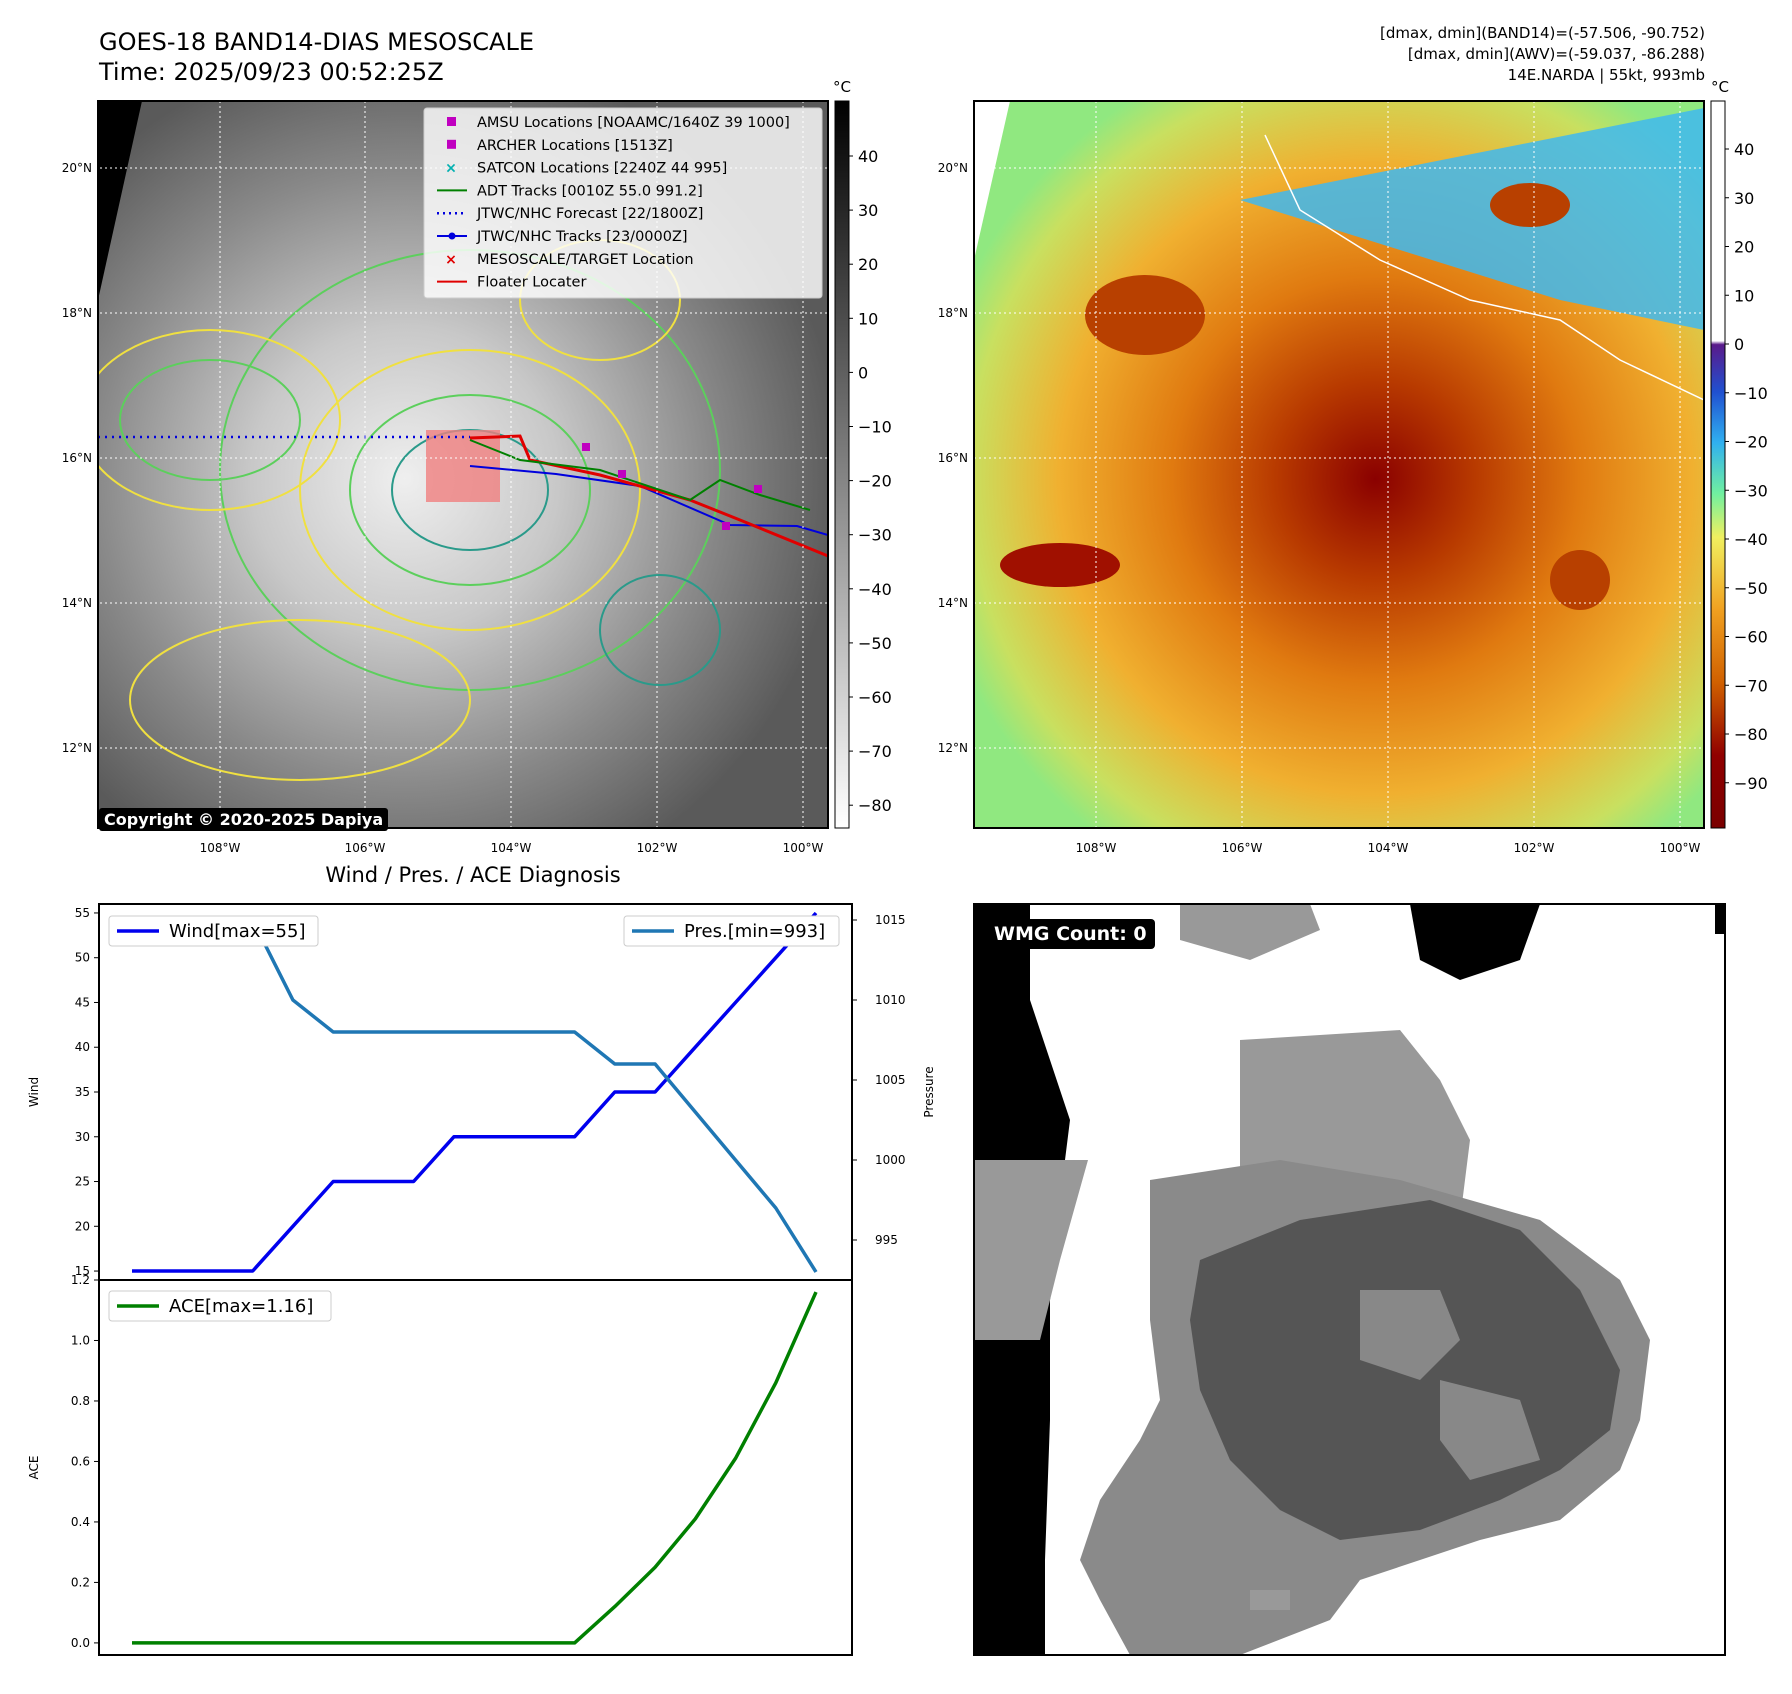  I want to click on y-tick-label: 0.2, so click(80, 1582).